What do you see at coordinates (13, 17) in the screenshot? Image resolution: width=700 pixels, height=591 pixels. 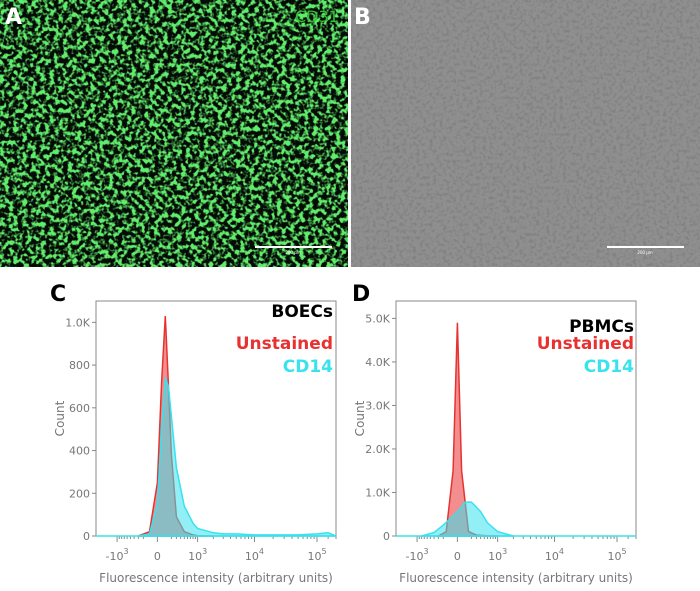 I see `panel-letter-a: A` at bounding box center [13, 17].